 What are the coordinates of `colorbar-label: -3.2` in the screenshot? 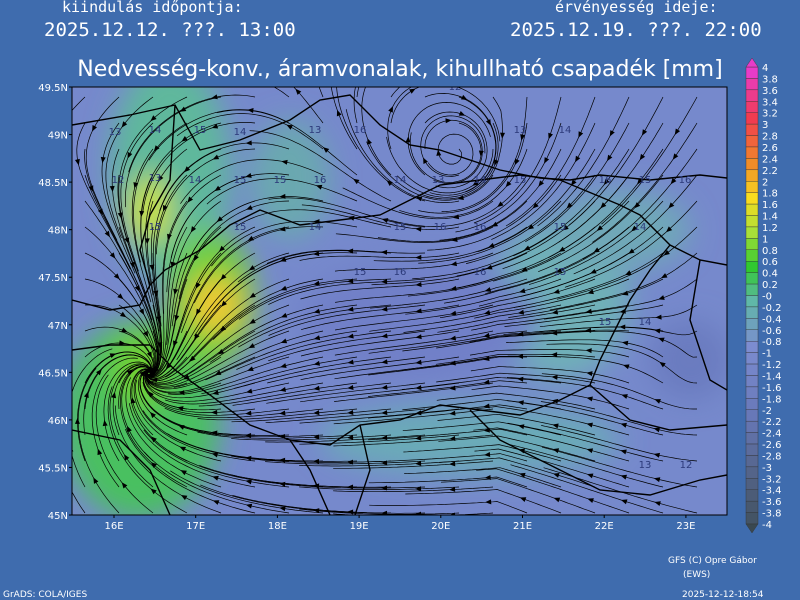 It's located at (772, 479).